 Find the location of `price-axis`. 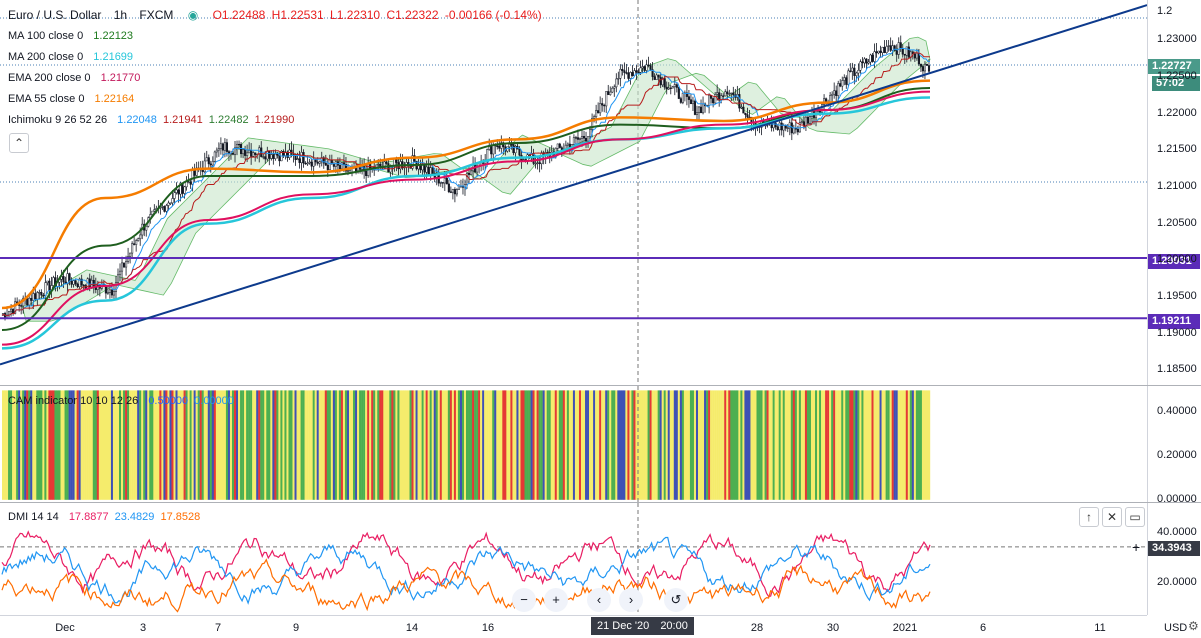

price-axis is located at coordinates (1174, 192).